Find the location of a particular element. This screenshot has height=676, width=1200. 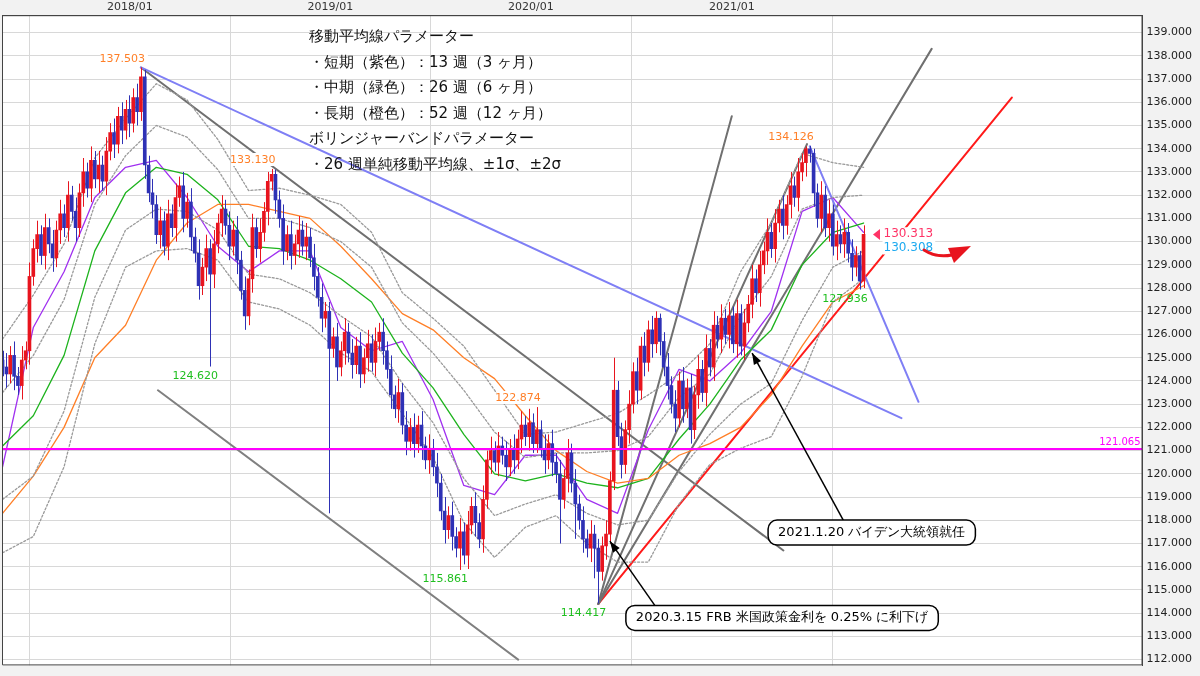

y-tick-label: 123.000 is located at coordinates (1169, 404).